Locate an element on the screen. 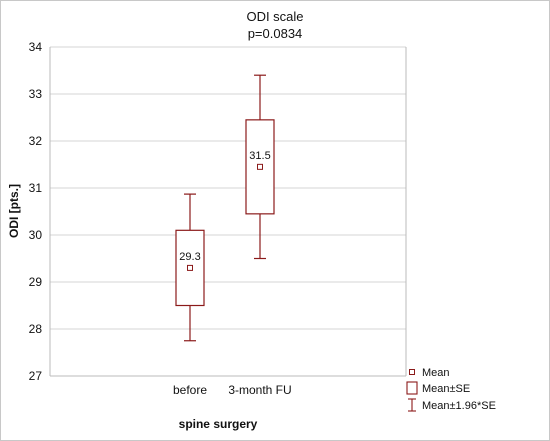 Image resolution: width=550 pixels, height=441 pixels. legend-mean-marker is located at coordinates (412, 372).